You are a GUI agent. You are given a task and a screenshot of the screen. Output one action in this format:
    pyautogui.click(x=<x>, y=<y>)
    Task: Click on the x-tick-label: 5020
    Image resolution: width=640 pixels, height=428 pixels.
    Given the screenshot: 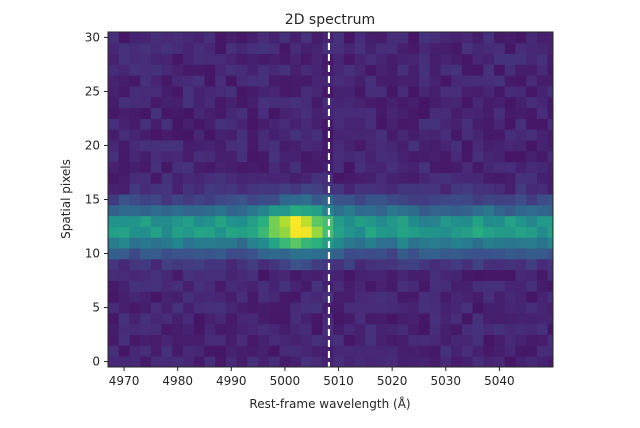 What is the action you would take?
    pyautogui.click(x=392, y=381)
    